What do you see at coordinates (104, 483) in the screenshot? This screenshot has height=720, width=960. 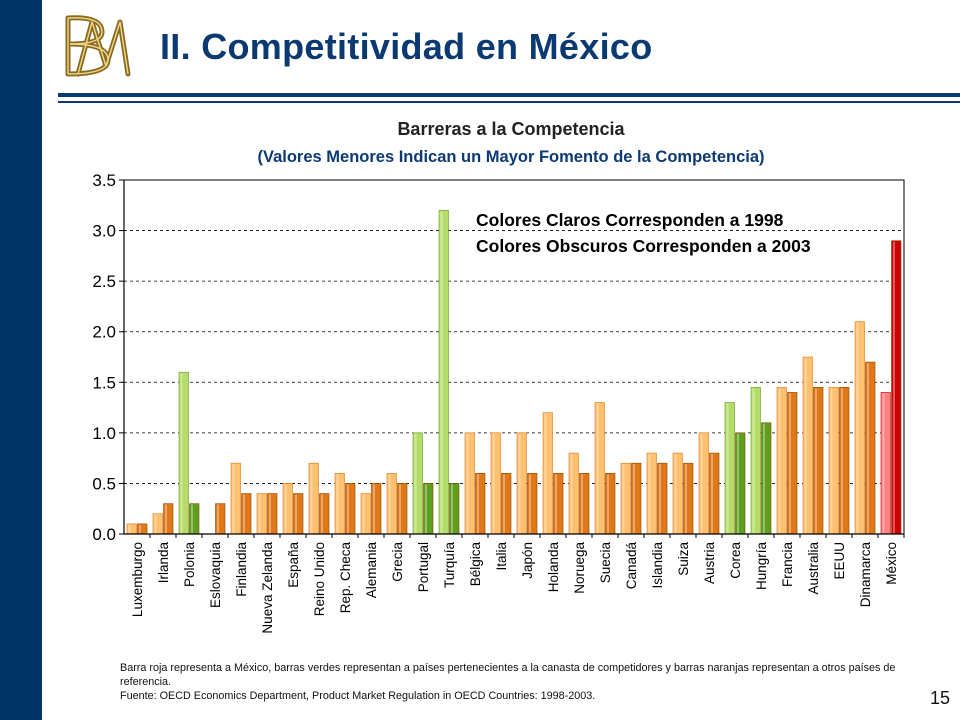 I see `y-tick-label: 0.5` at bounding box center [104, 483].